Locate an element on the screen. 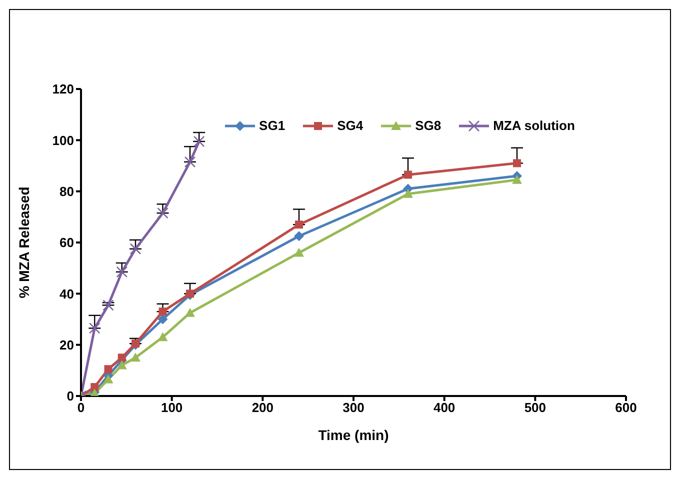  y-tick-label: 20 is located at coordinates (67, 344).